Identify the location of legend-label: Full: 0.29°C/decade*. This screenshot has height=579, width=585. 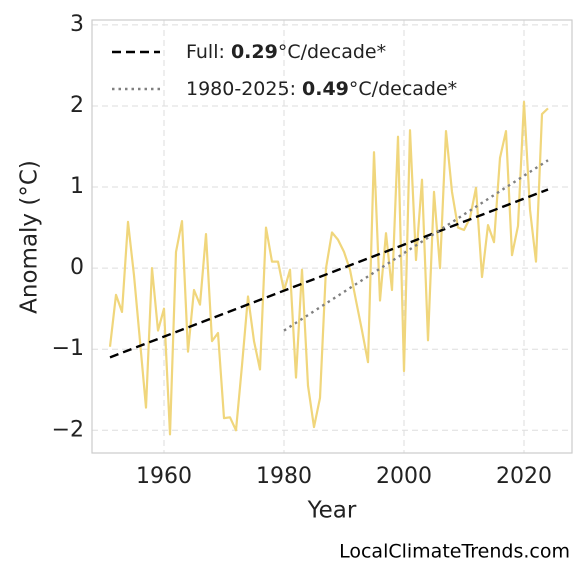
(286, 52).